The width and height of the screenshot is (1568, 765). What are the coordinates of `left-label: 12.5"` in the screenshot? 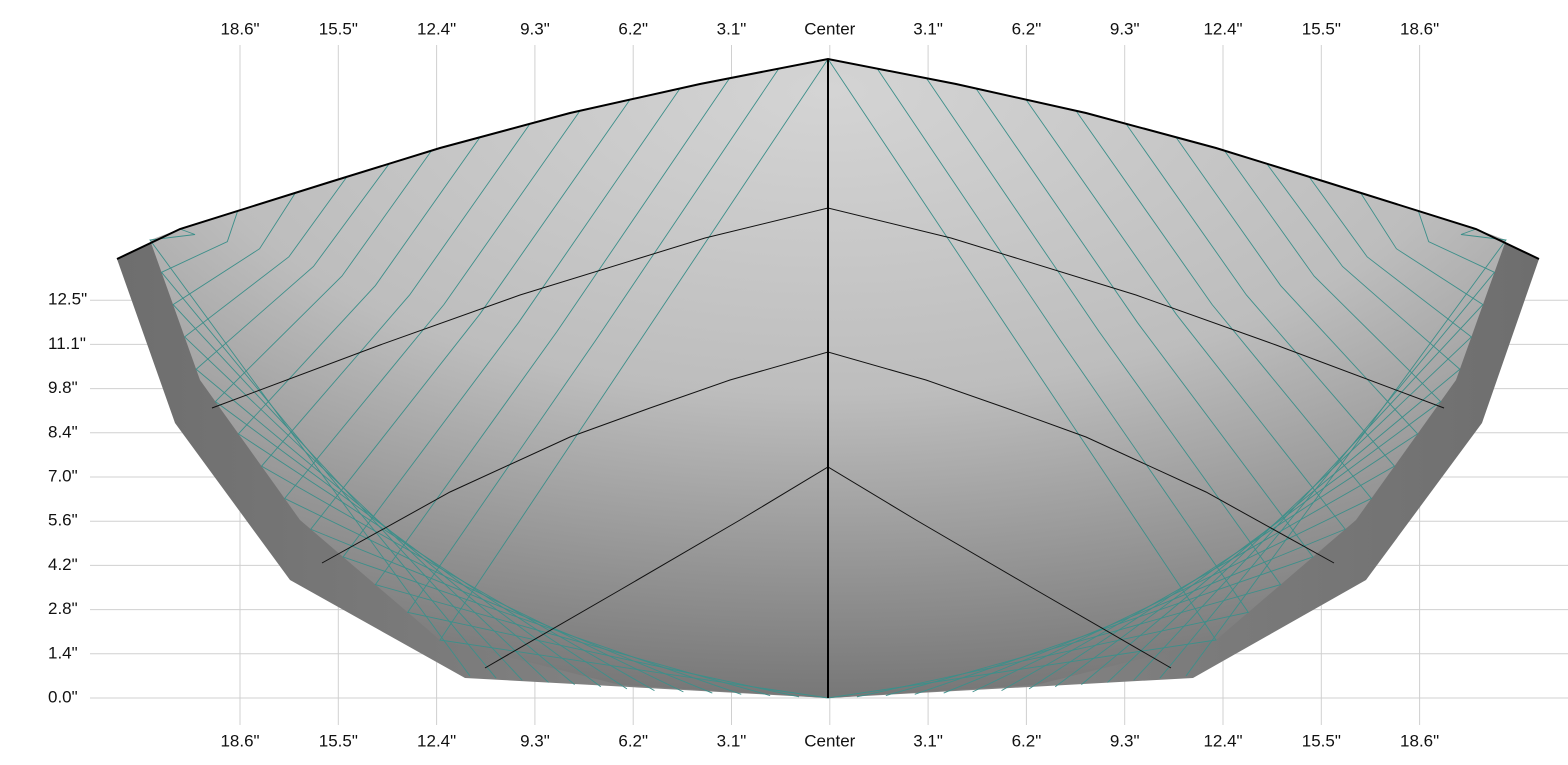 It's located at (67, 299).